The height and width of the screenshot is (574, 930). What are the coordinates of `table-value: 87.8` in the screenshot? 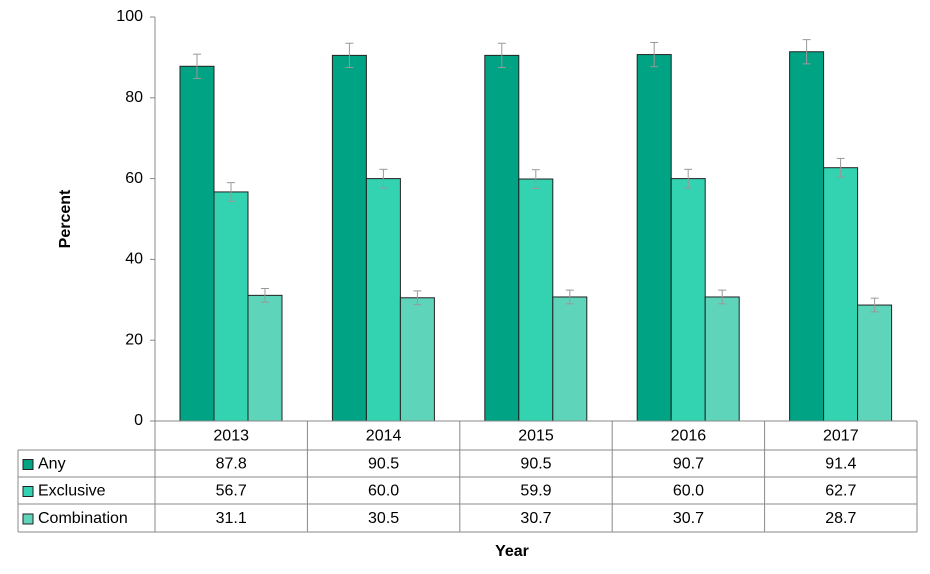 It's located at (231, 464).